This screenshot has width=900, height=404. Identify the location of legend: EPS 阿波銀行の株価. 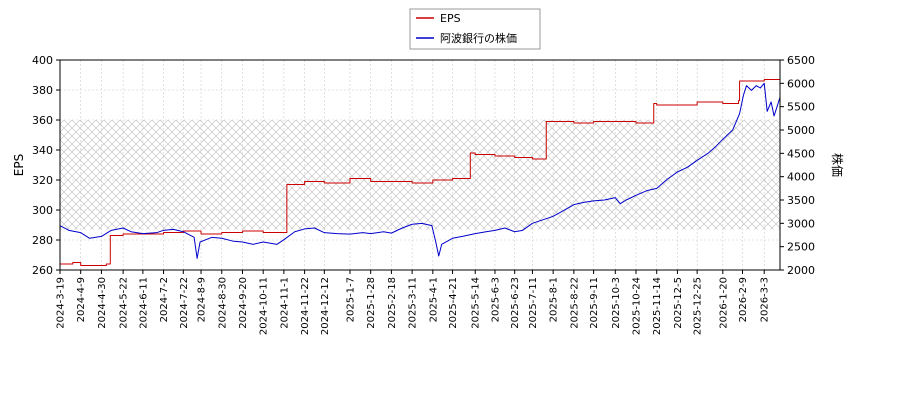
(475, 29).